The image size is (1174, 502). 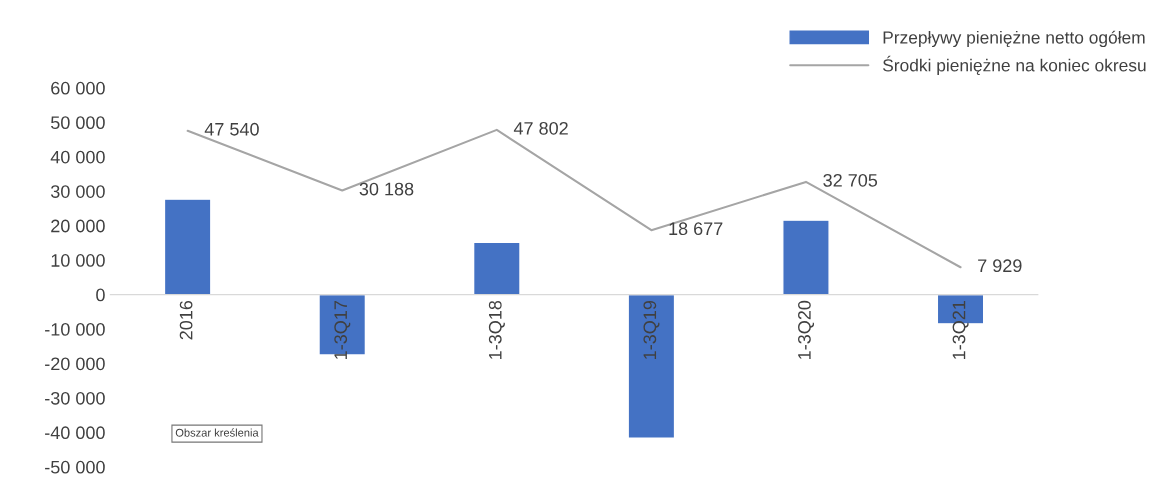 What do you see at coordinates (960, 330) in the screenshot?
I see `x-tick-label: 1-3Q21` at bounding box center [960, 330].